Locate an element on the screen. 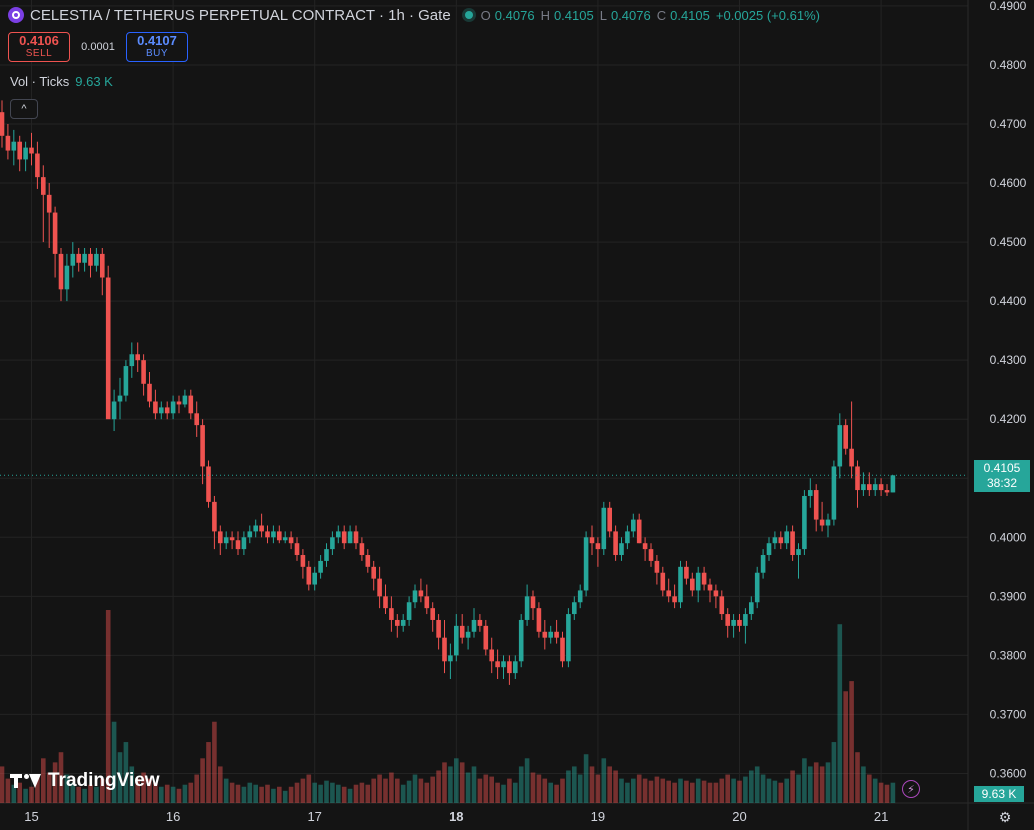 This screenshot has width=1034, height=830. last-price-value: 0.4105 is located at coordinates (1002, 468).